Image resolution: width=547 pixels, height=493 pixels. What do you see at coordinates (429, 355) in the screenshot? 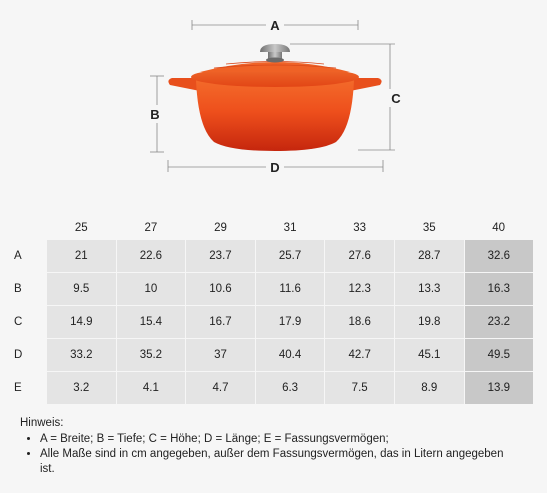
I see `table-cell: 45.1` at bounding box center [429, 355].